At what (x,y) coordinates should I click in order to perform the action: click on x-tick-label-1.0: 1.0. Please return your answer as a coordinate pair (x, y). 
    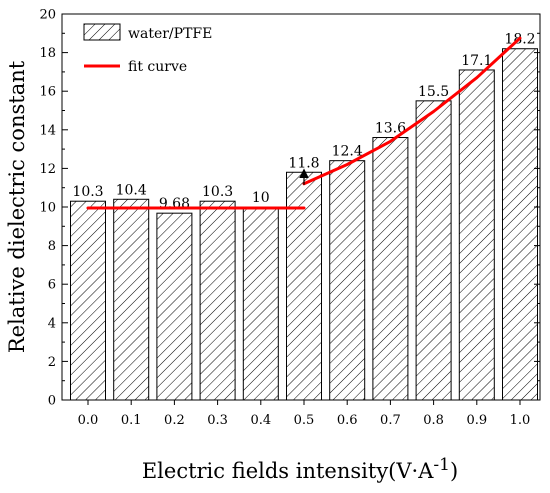
    Looking at the image, I should click on (520, 420).